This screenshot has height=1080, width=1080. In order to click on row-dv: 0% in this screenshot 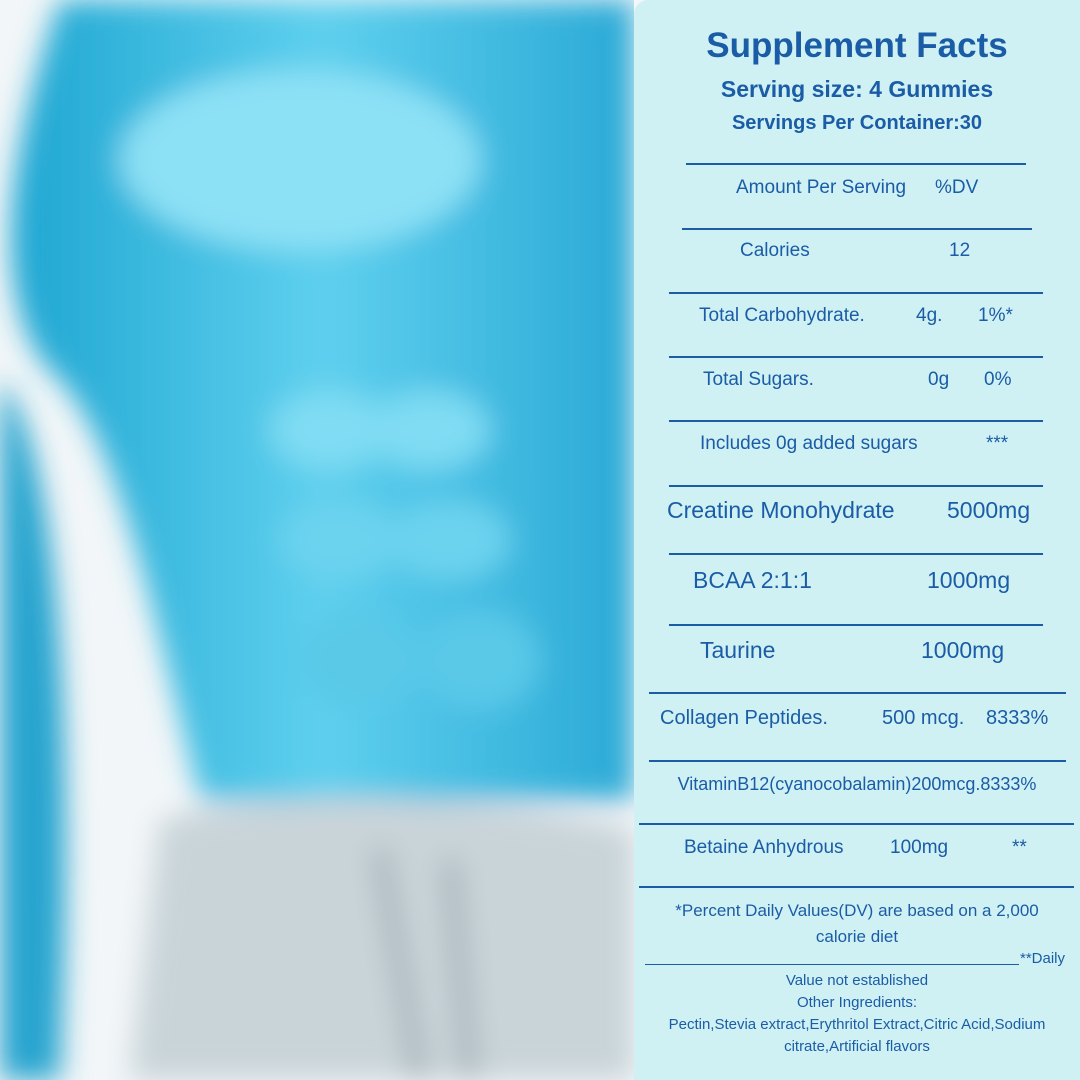, I will do `click(998, 379)`.